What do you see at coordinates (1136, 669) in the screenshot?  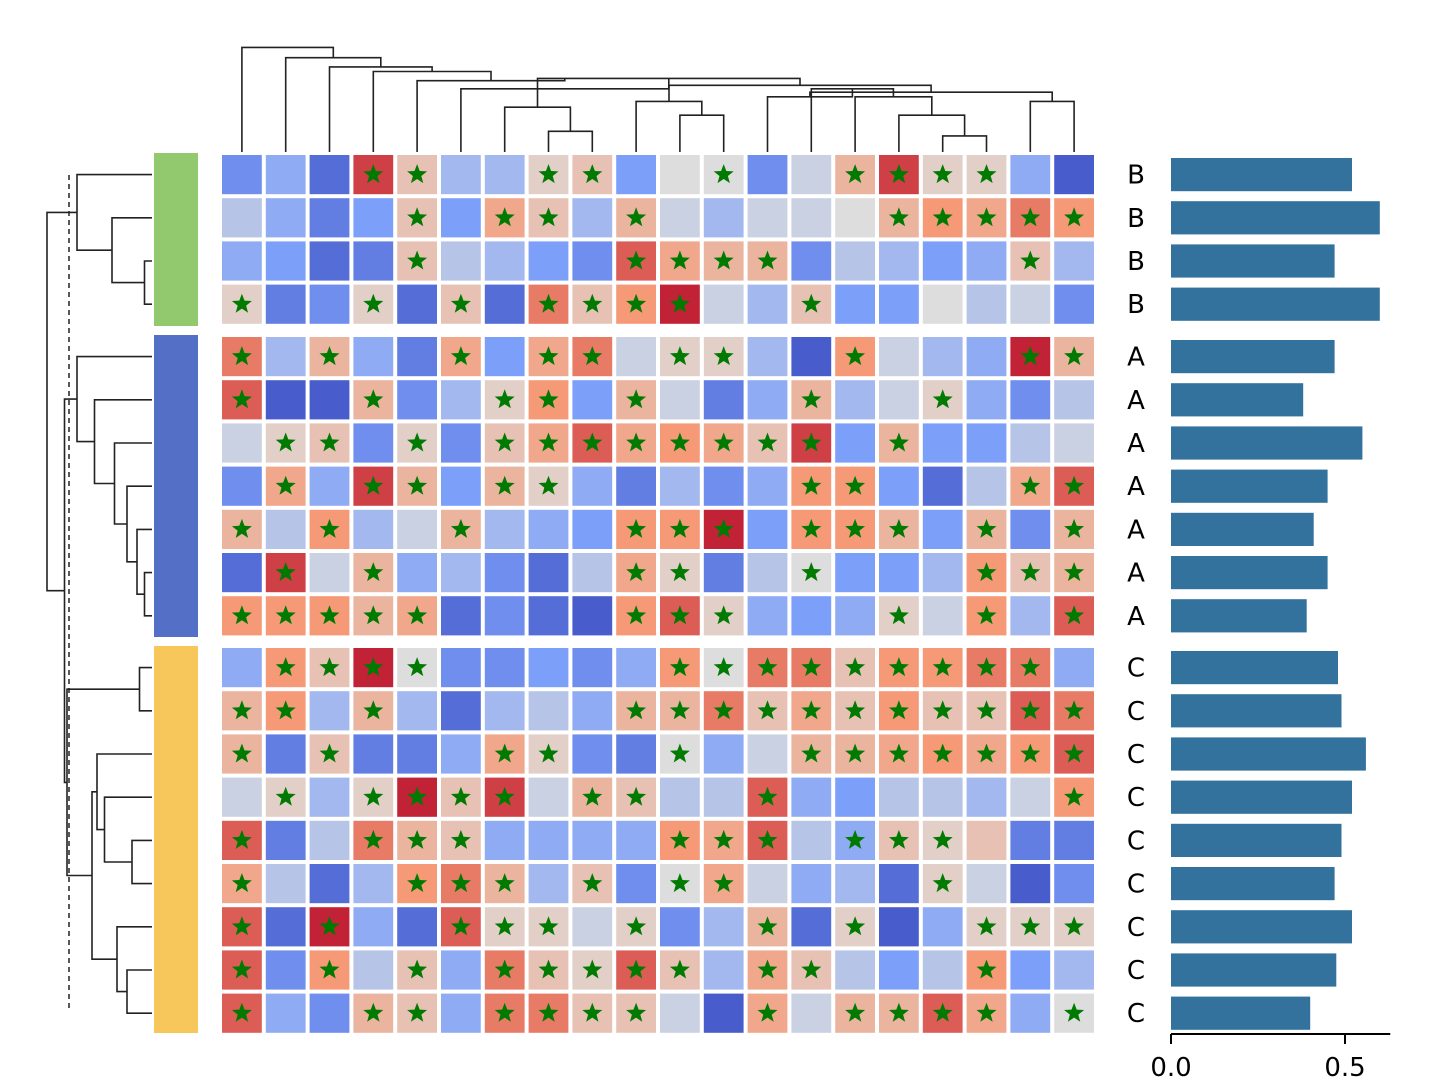 I see `row-label: C` at bounding box center [1136, 669].